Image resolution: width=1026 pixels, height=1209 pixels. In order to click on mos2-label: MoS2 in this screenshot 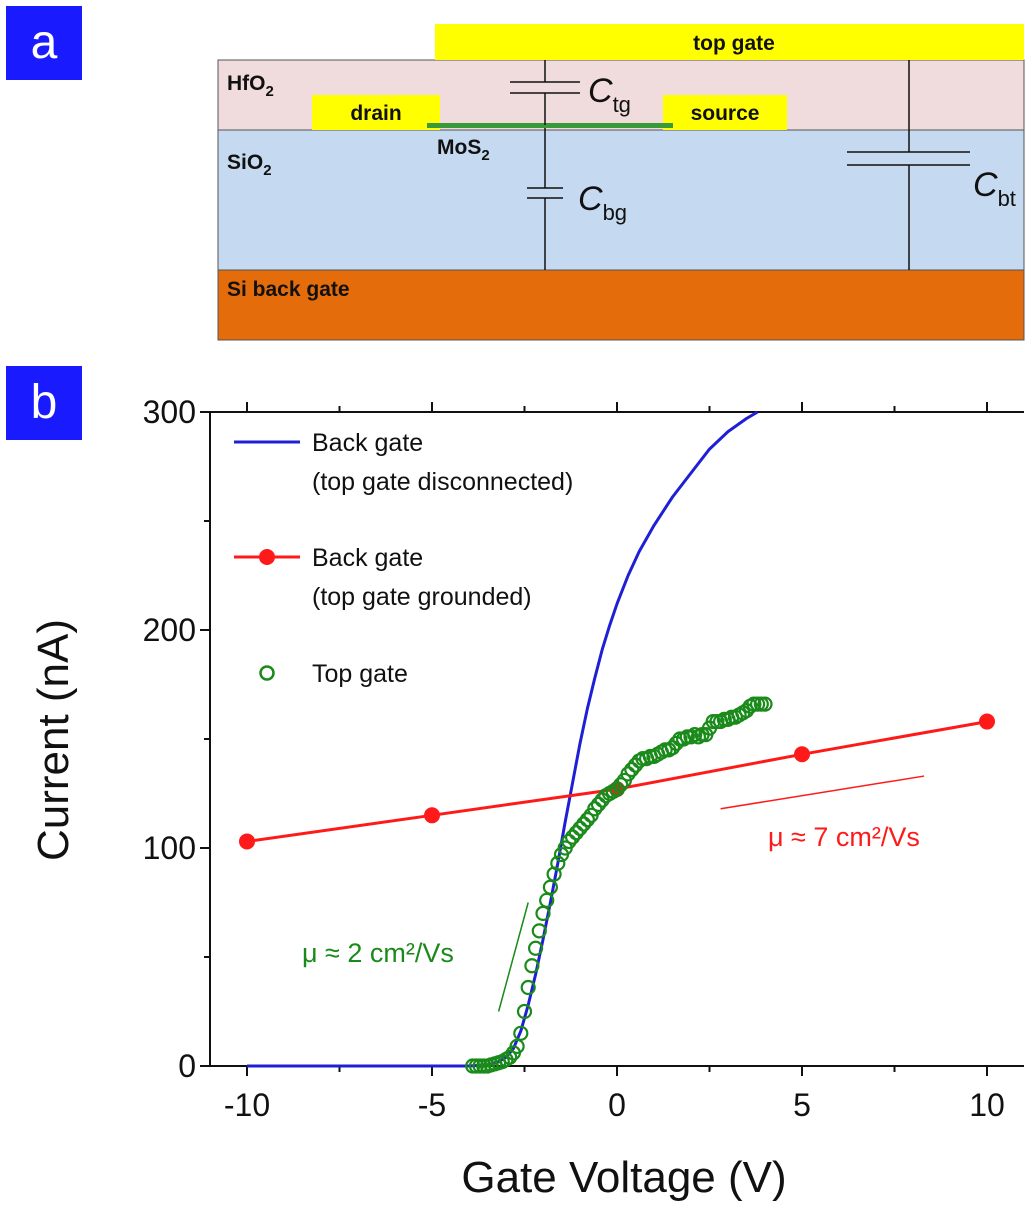, I will do `click(463, 150)`.